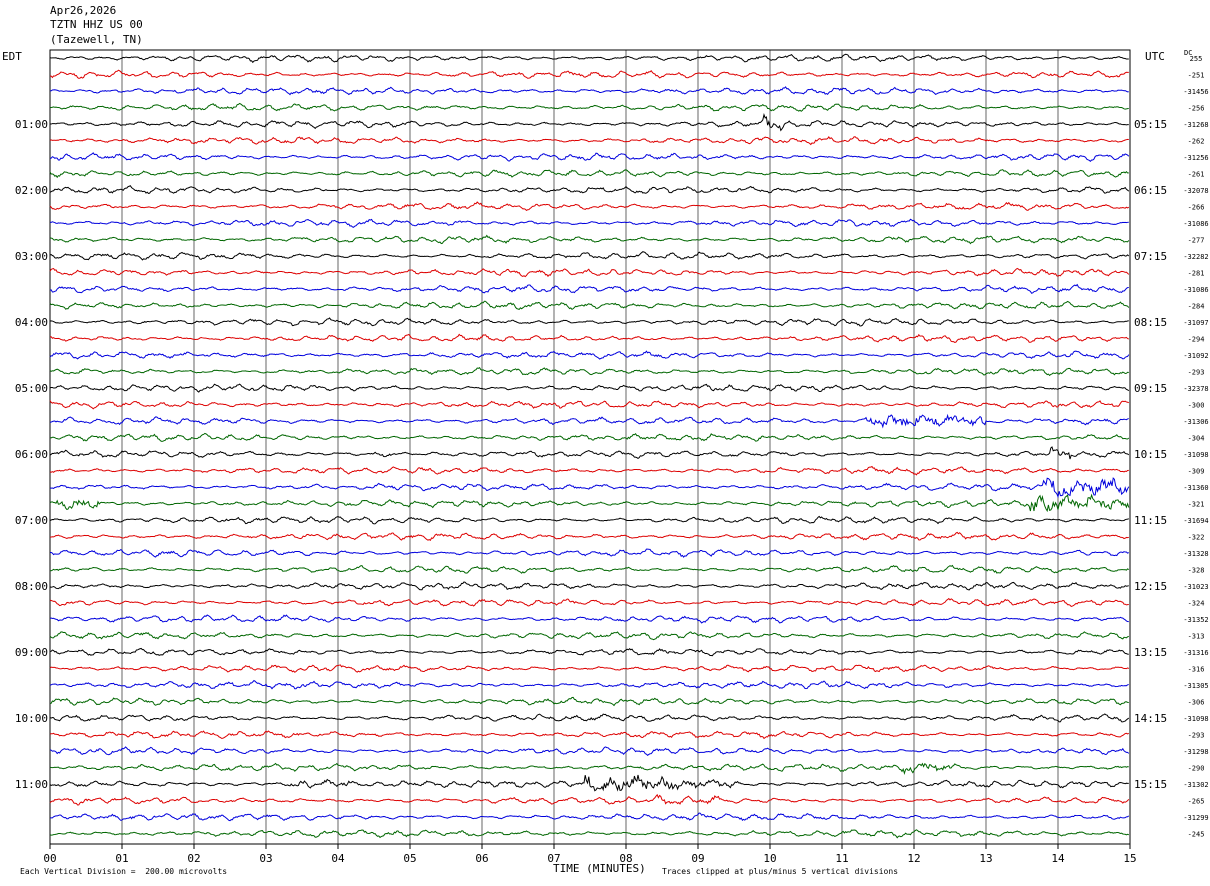 The height and width of the screenshot is (886, 1210). Describe the element at coordinates (31, 322) in the screenshot. I see `left-hour-label: 04:00` at that location.